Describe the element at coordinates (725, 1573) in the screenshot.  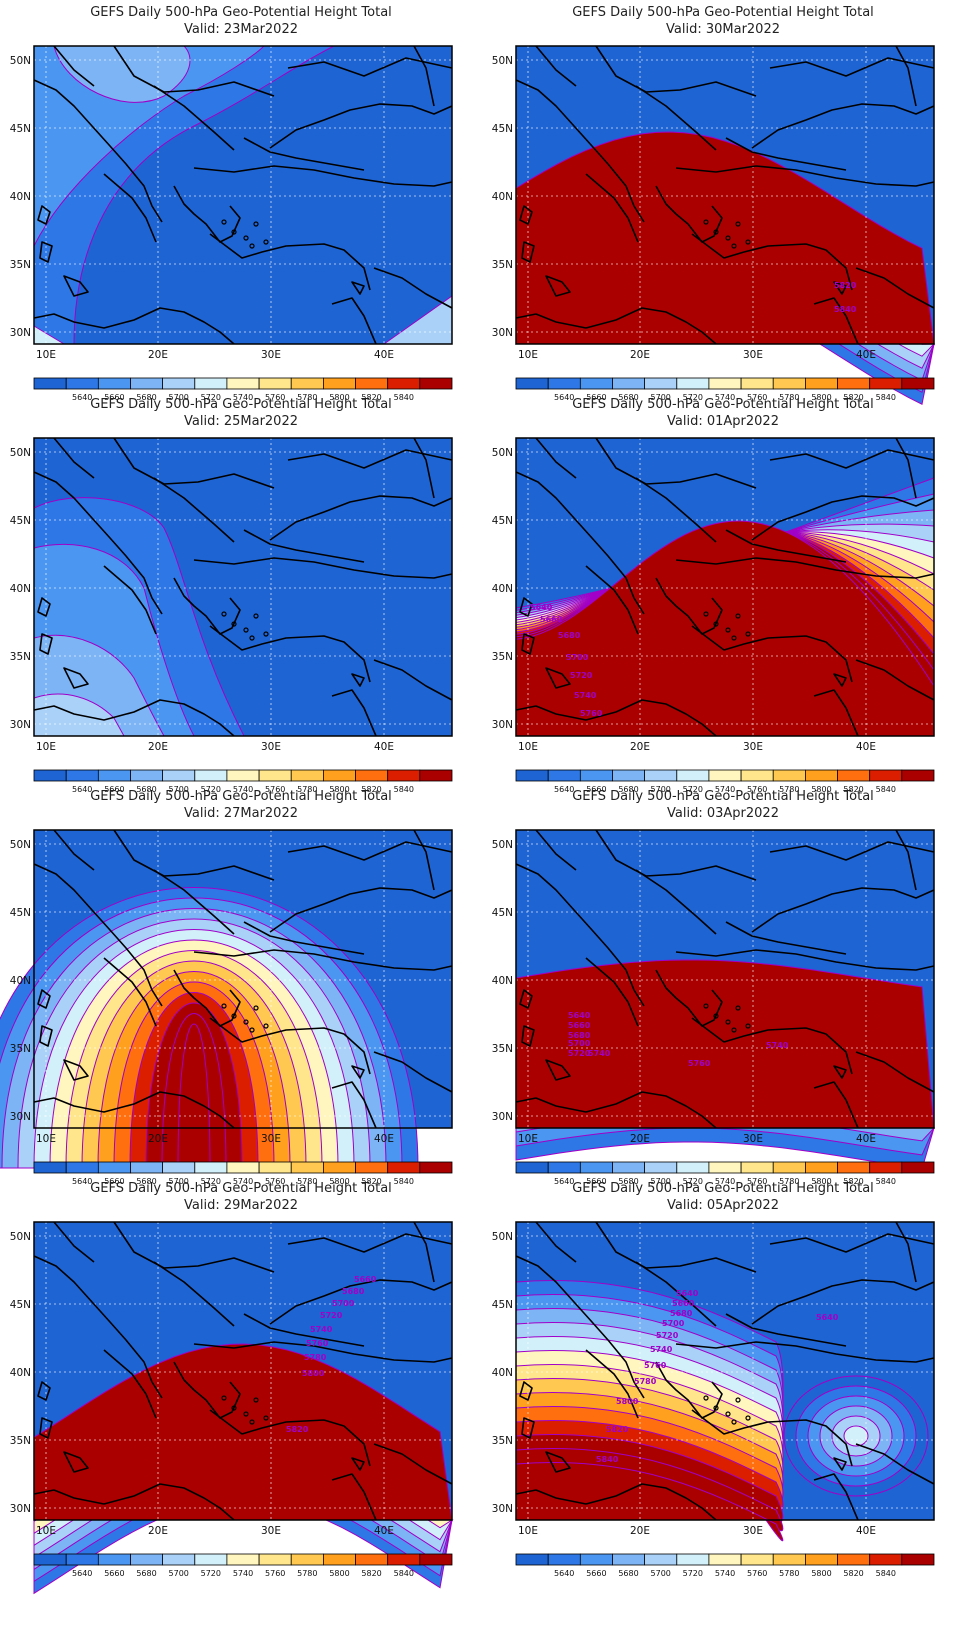
I see `colorbar-label: 5740` at that location.